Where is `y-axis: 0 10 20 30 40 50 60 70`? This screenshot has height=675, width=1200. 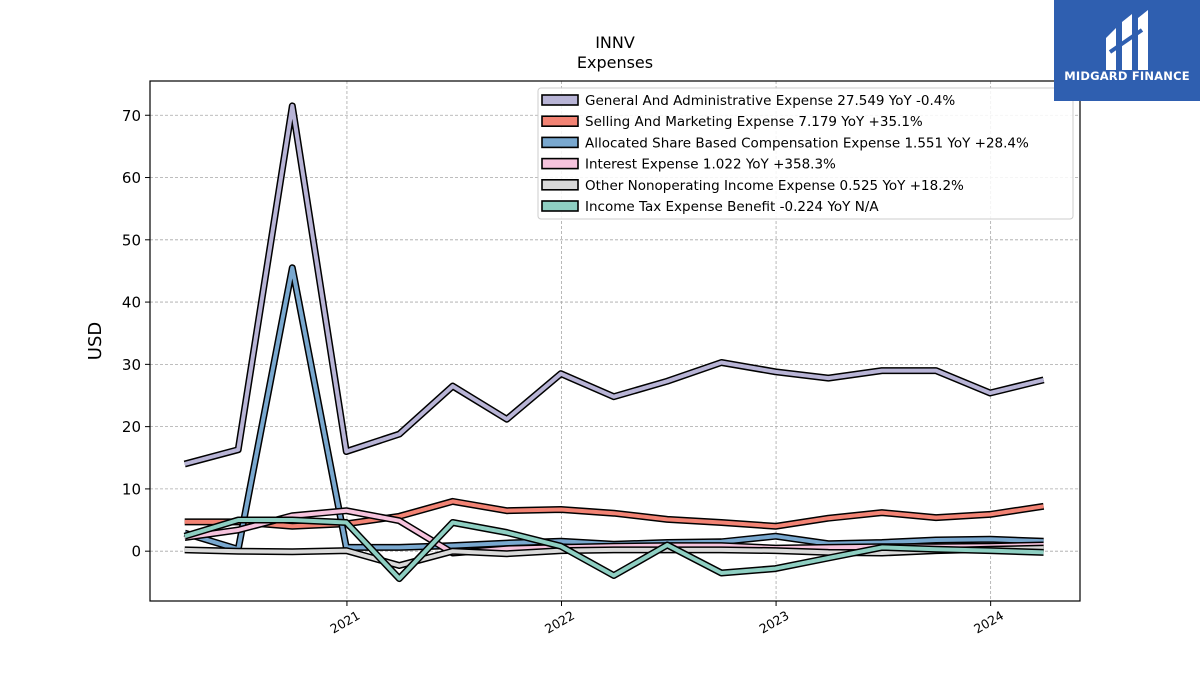 y-axis: 0 10 20 30 40 50 60 70 is located at coordinates (136, 334).